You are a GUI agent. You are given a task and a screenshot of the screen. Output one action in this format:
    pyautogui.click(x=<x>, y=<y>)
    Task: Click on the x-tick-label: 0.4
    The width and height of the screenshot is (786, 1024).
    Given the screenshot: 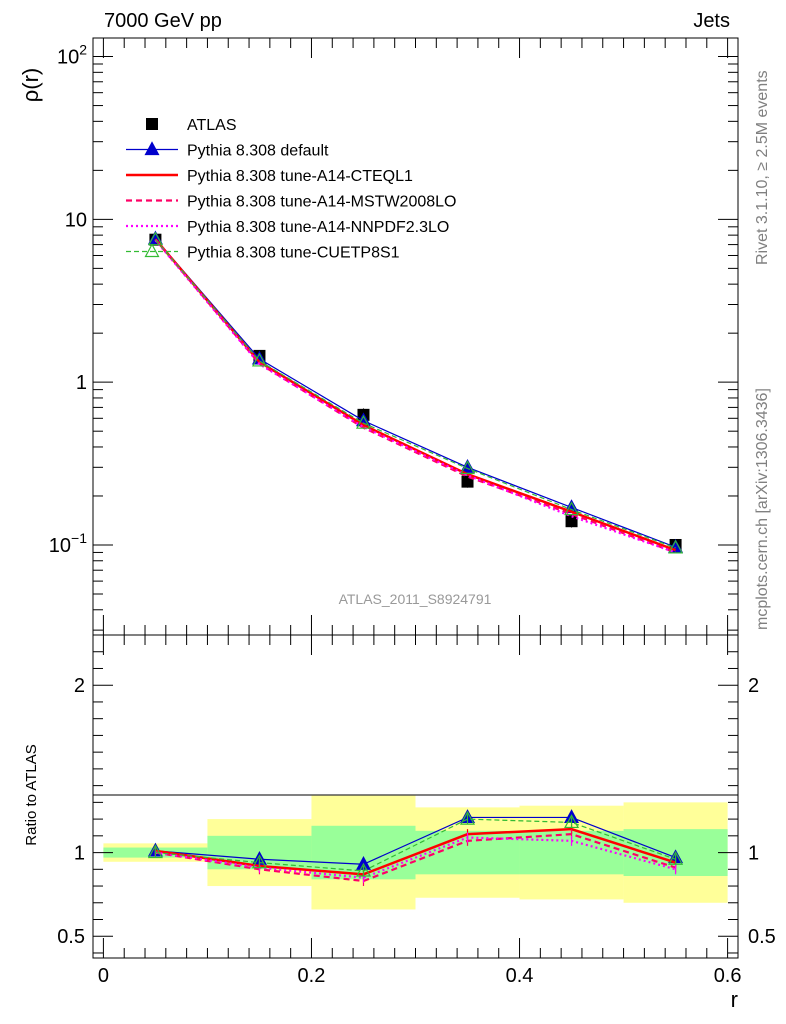 What is the action you would take?
    pyautogui.click(x=520, y=976)
    